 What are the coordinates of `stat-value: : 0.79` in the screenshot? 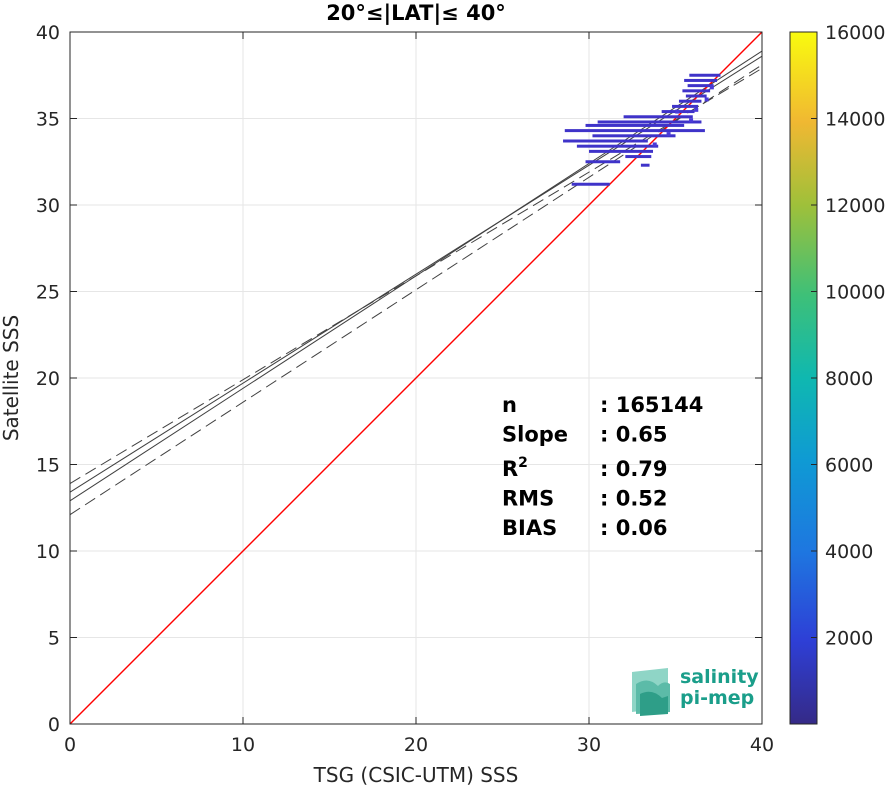 It's located at (634, 469).